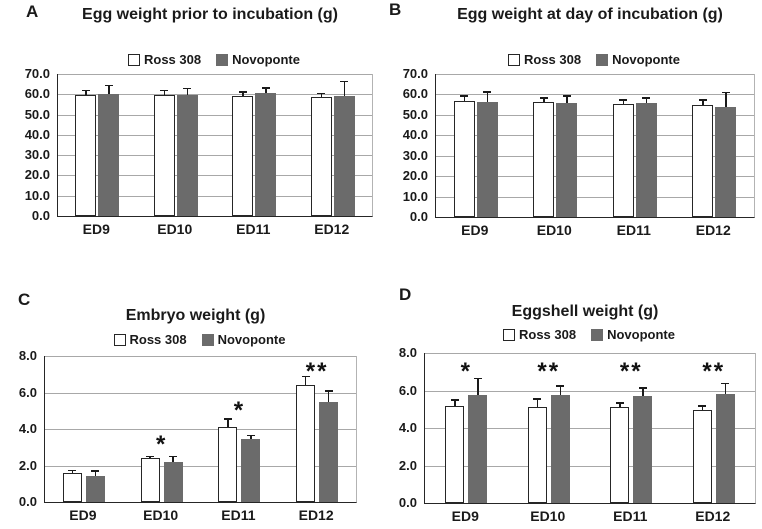  I want to click on novoponte-swatch-icon, so click(207, 339).